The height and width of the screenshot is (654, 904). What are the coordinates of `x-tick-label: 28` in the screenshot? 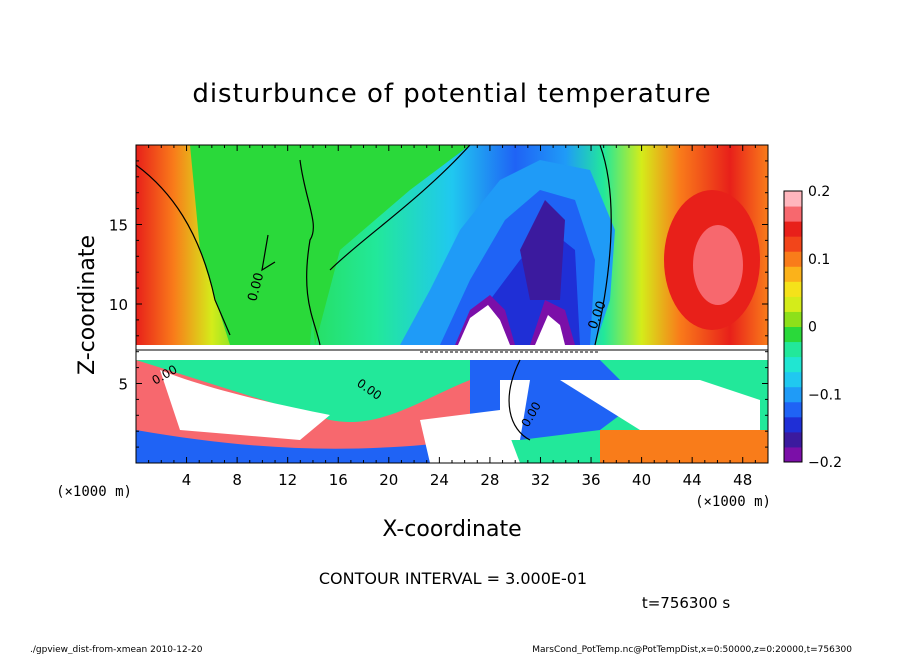 It's located at (489, 480).